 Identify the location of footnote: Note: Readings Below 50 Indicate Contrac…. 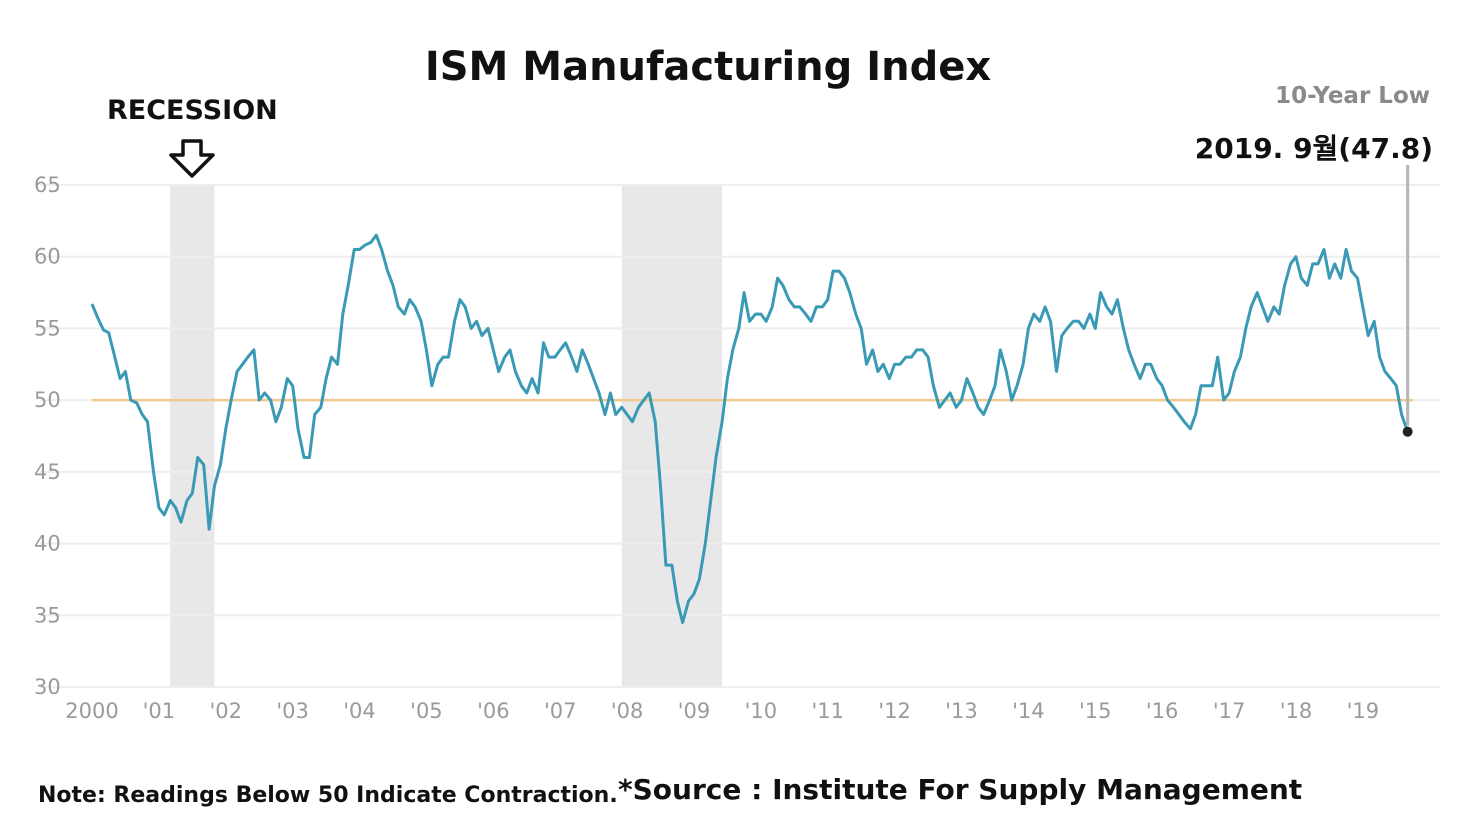
(328, 795).